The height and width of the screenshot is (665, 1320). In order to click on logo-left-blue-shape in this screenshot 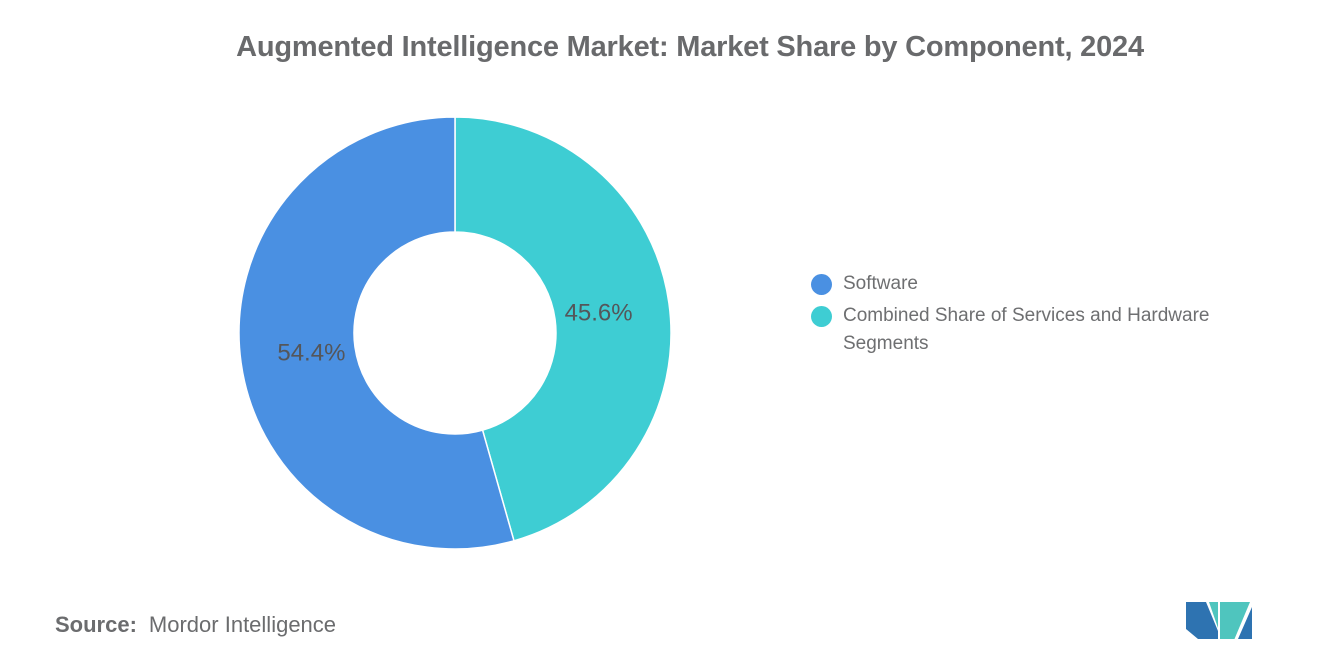, I will do `click(1202, 620)`.